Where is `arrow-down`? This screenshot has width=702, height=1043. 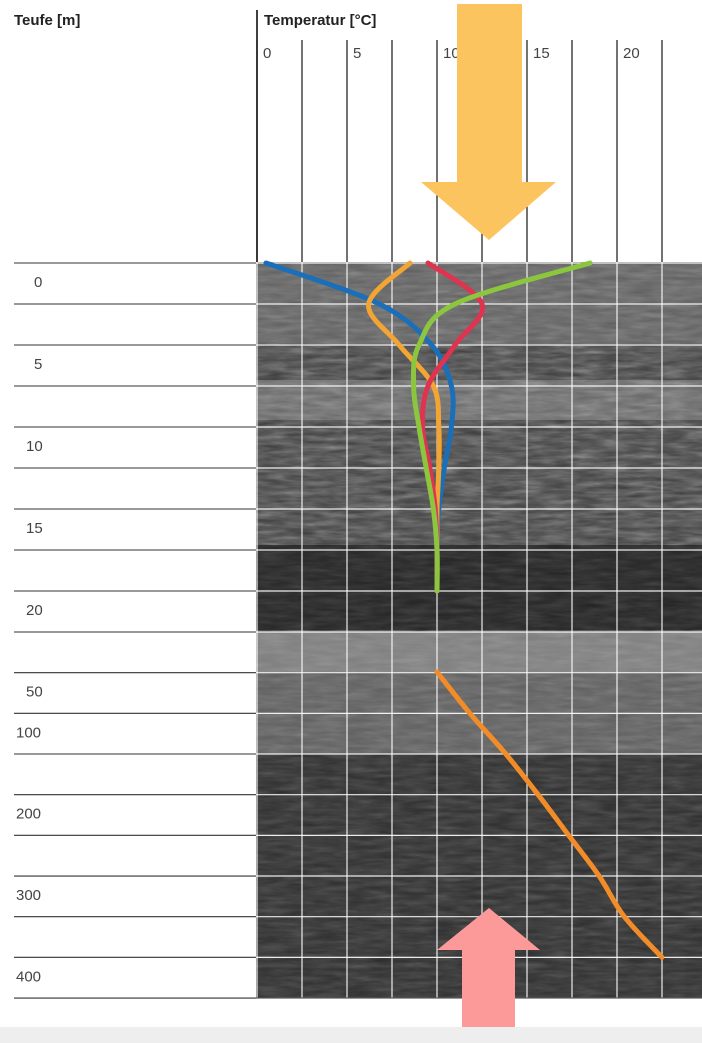 arrow-down is located at coordinates (488, 122).